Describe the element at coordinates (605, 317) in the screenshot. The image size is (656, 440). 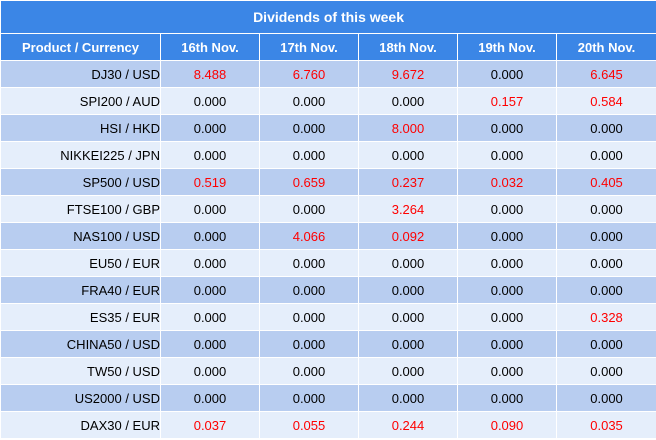
I see `dividend-value-cell: 0.328` at that location.